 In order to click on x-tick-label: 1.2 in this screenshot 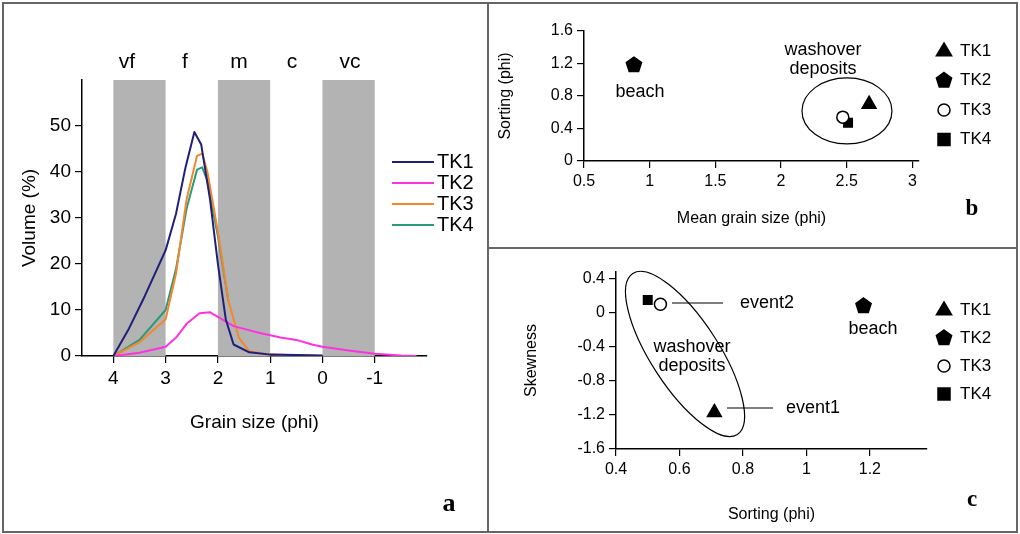, I will do `click(870, 469)`.